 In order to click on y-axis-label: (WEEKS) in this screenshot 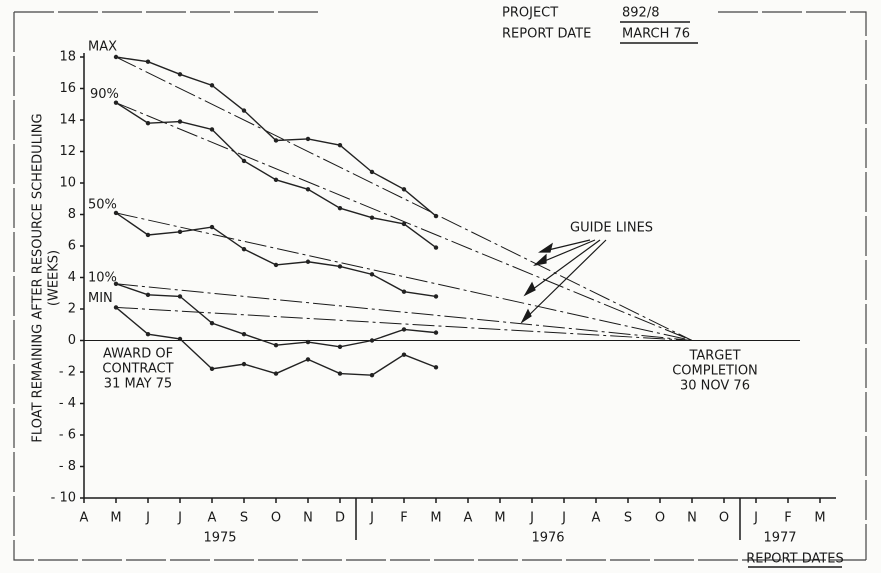, I will do `click(54, 278)`.